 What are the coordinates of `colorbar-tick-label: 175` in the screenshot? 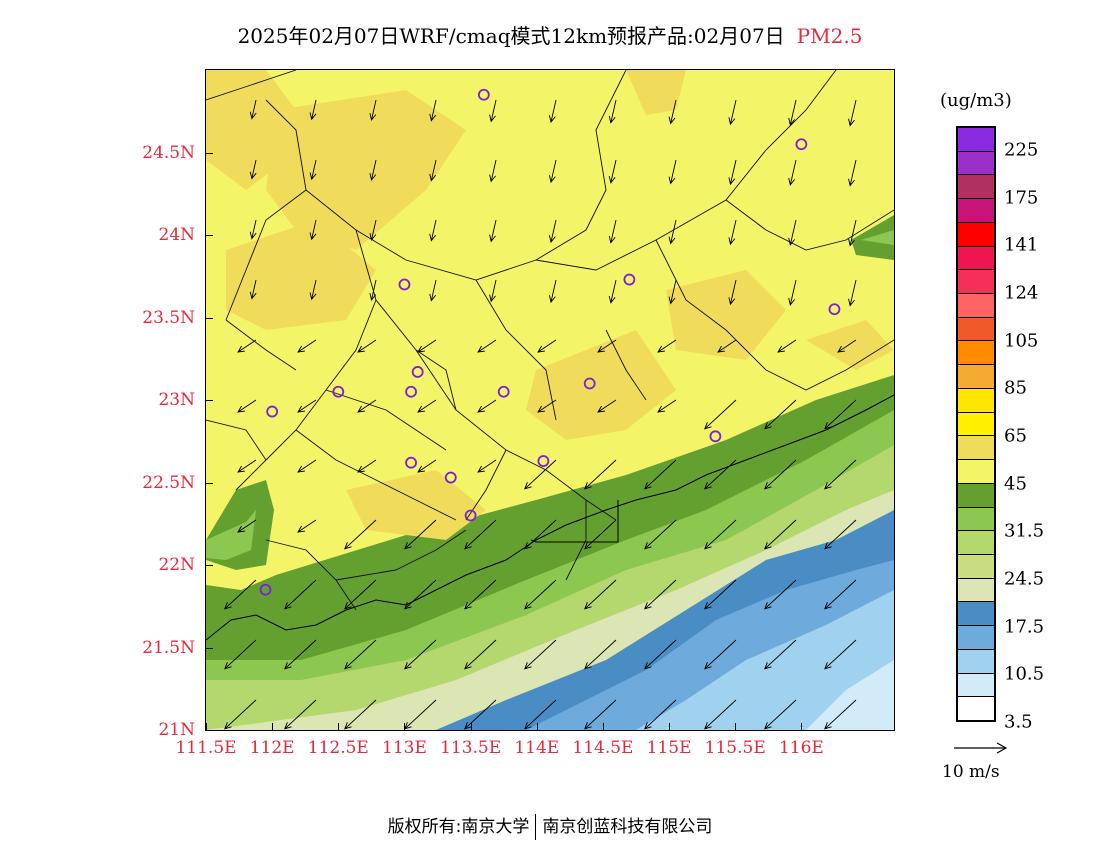 It's located at (1021, 198).